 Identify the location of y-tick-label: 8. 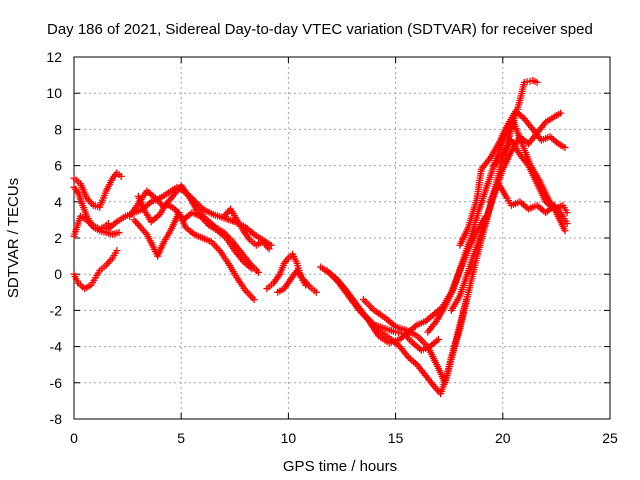
(58, 129).